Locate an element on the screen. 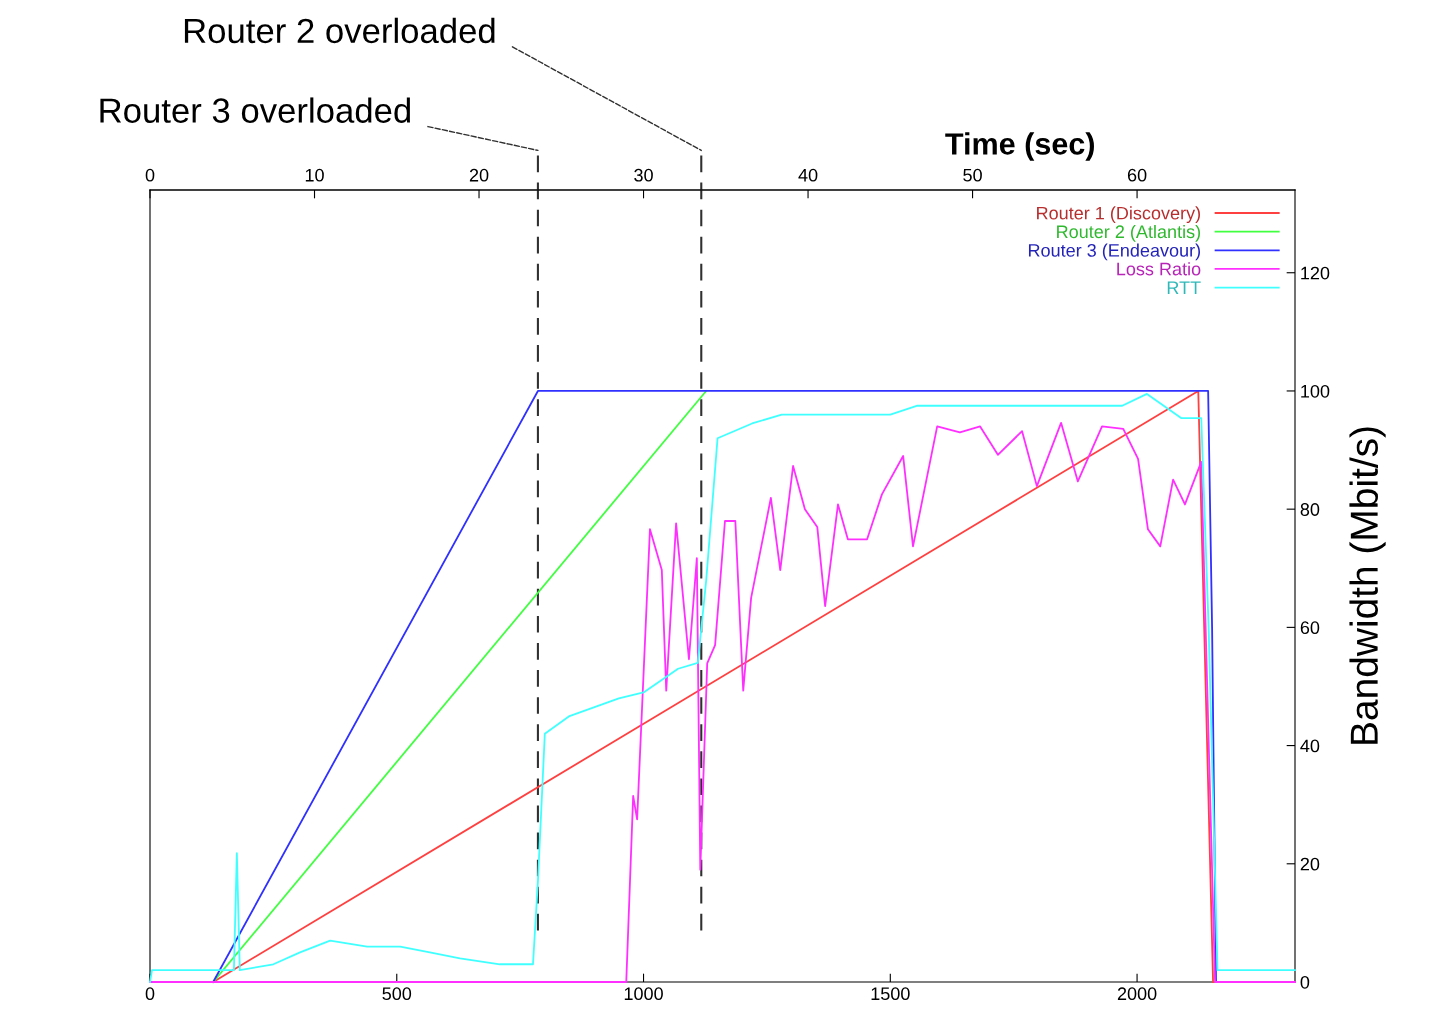  y-tick-label: 120 is located at coordinates (1315, 273).